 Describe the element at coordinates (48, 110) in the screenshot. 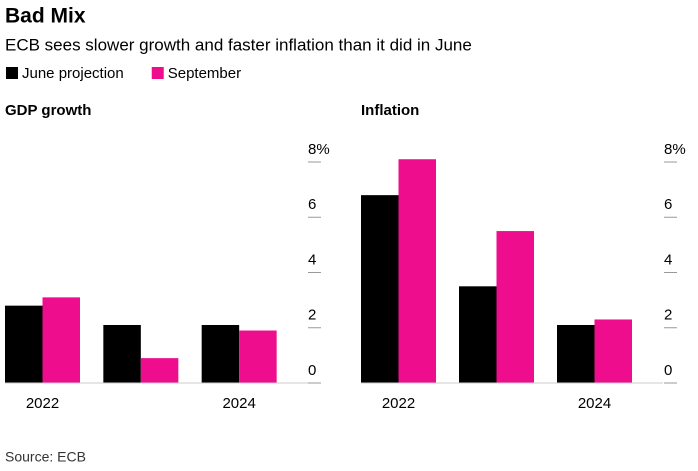

I see `panel-title: GDP growth` at that location.